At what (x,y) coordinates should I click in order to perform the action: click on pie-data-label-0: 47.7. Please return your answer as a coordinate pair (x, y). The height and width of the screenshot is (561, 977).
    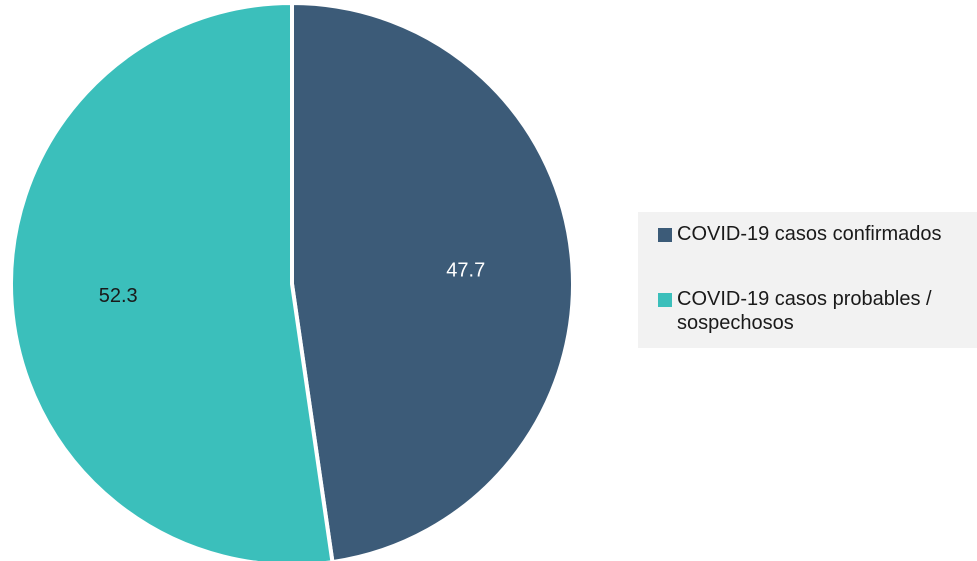
    Looking at the image, I should click on (465, 271).